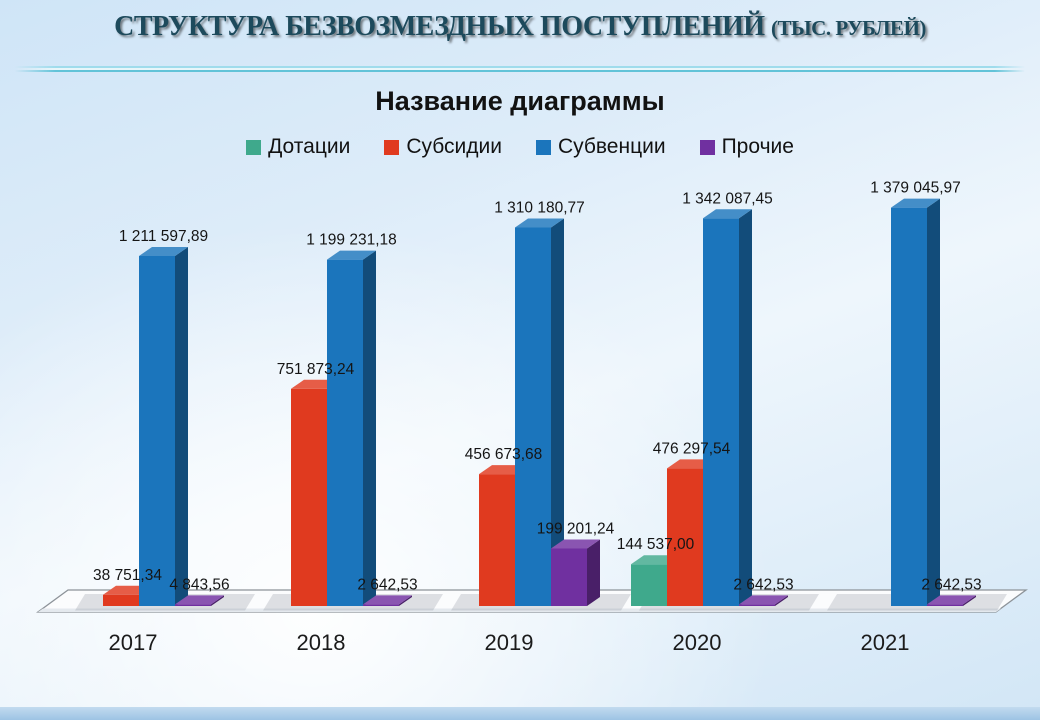 Image resolution: width=1040 pixels, height=720 pixels. I want to click on legend-item-3: Субвенции, so click(600, 147).